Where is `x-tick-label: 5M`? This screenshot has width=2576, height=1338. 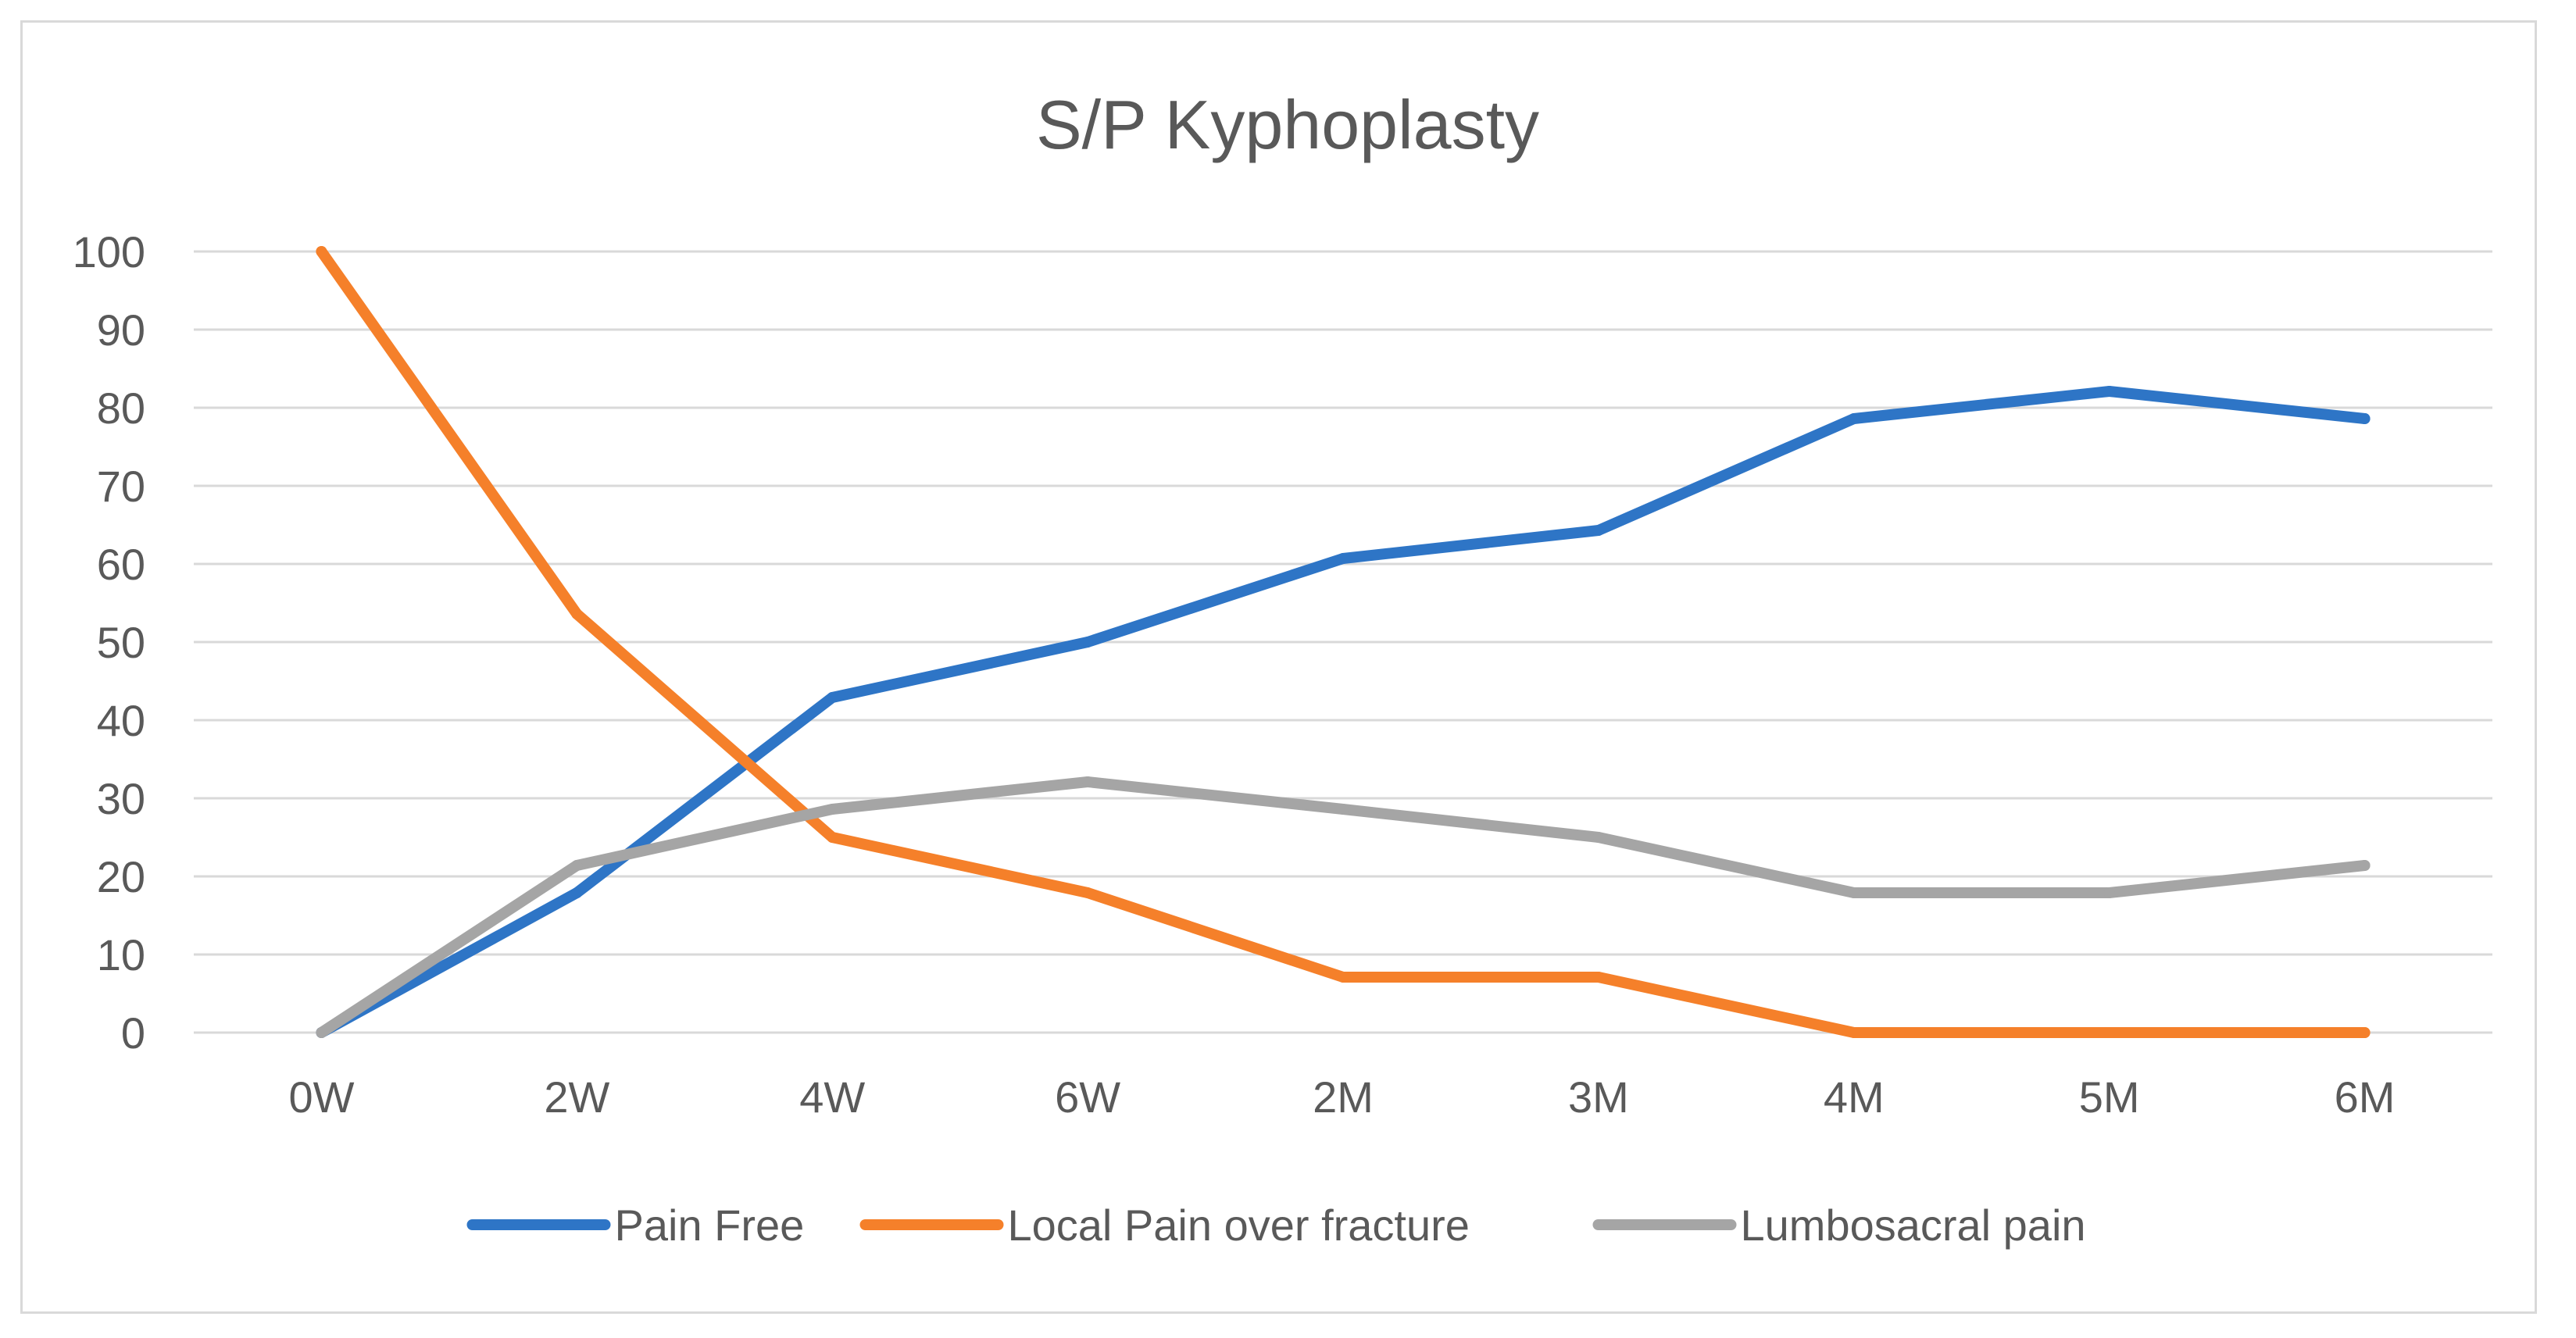
x-tick-label: 5M is located at coordinates (2110, 1097).